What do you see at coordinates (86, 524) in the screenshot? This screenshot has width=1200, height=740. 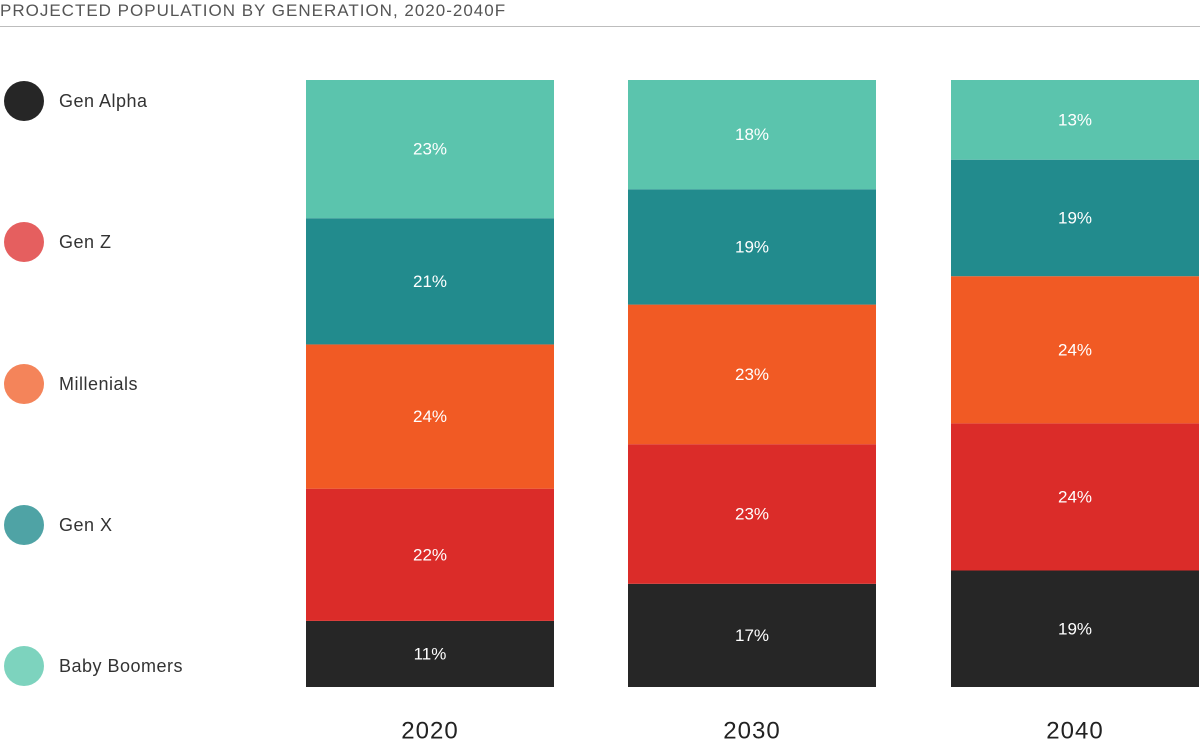 I see `legend-label-gen-x: Gen X` at bounding box center [86, 524].